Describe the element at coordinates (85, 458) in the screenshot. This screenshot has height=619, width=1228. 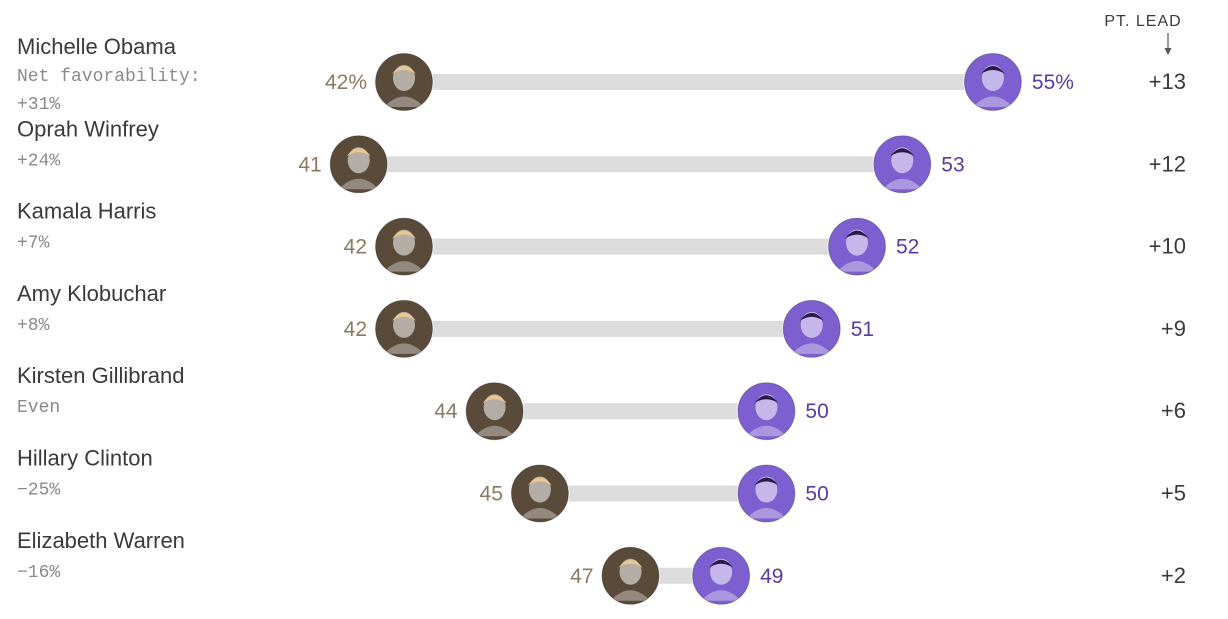
I see `candidate-name: Hillary Clinton` at that location.